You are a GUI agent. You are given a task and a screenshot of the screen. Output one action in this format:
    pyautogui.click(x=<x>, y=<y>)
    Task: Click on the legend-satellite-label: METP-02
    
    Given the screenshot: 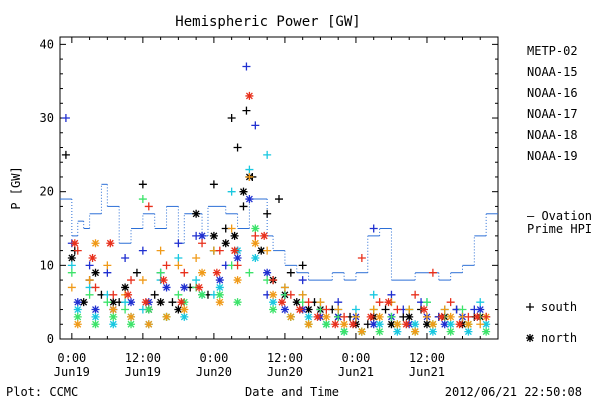 What is the action you would take?
    pyautogui.click(x=552, y=51)
    